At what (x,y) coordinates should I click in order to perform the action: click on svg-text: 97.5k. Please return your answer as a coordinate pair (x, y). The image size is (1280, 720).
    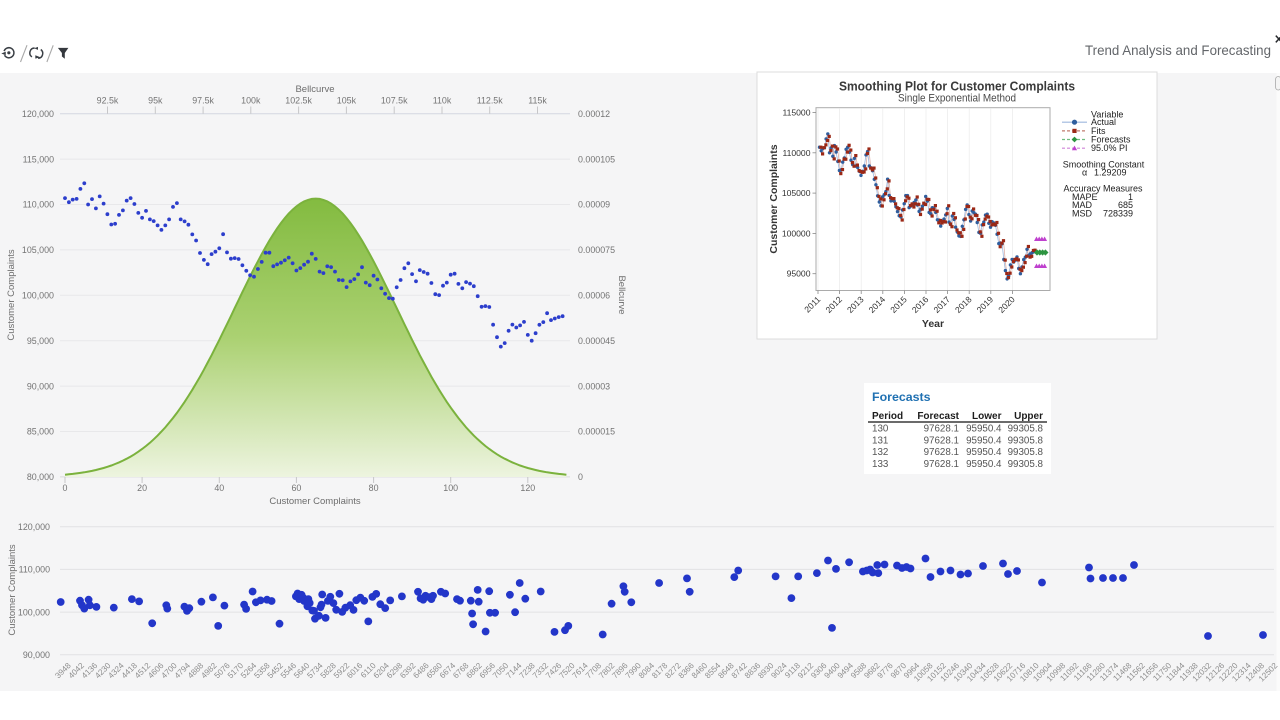
    Looking at the image, I should click on (203, 101).